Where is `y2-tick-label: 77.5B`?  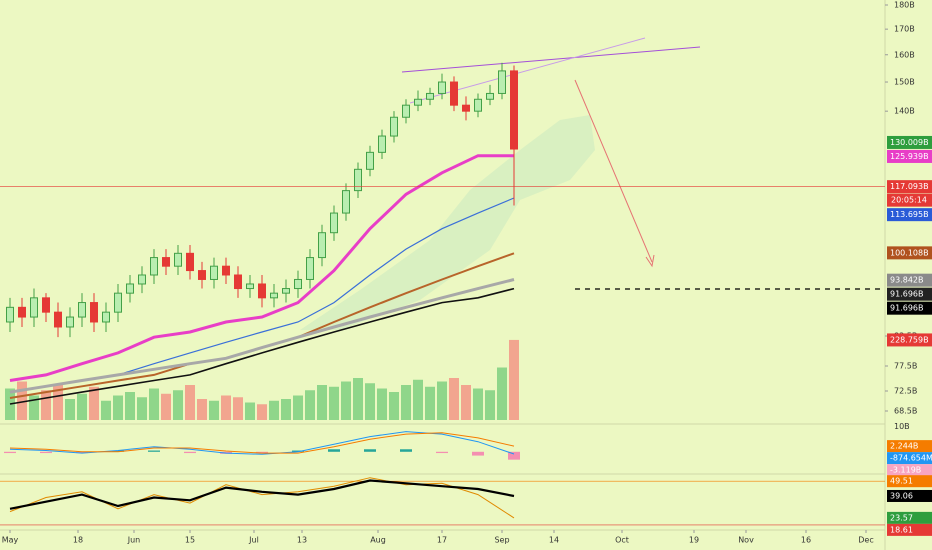 y2-tick-label: 77.5B is located at coordinates (905, 366).